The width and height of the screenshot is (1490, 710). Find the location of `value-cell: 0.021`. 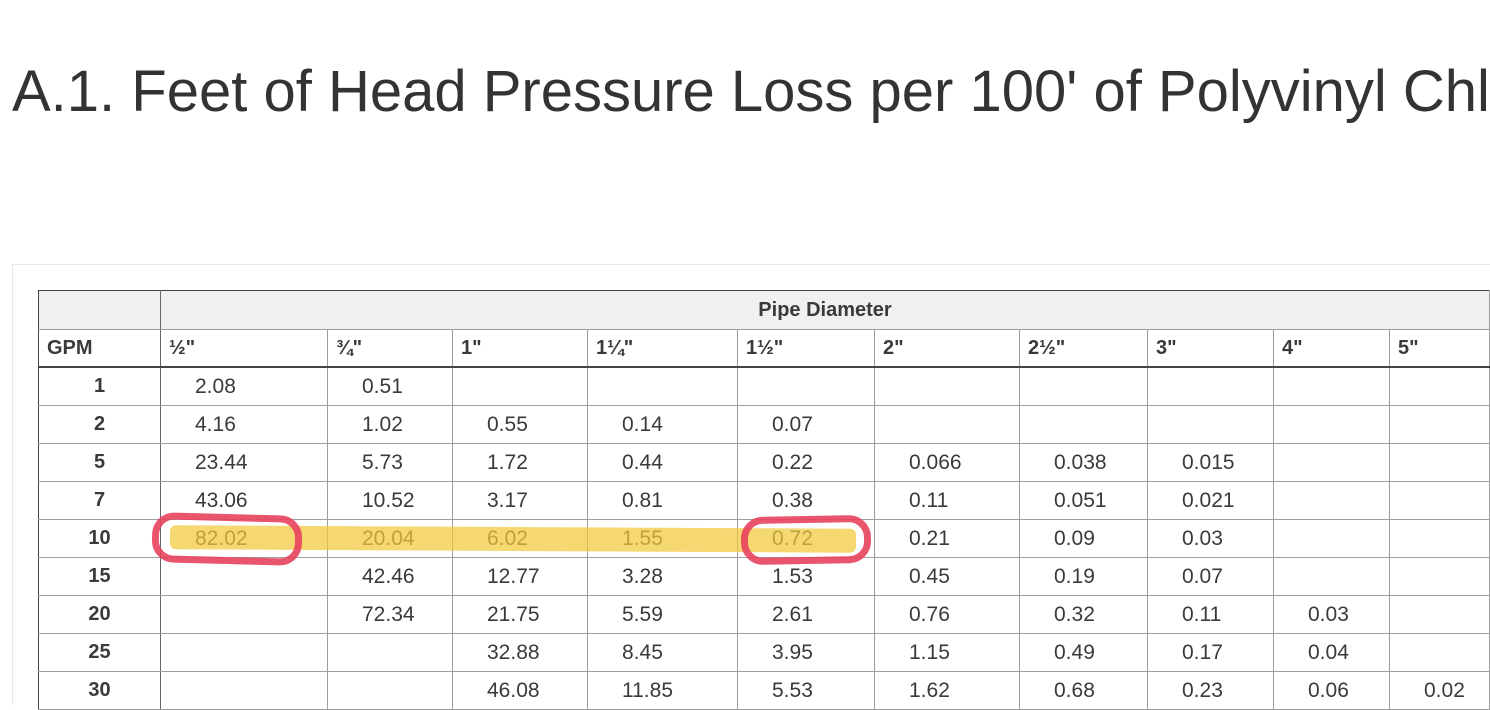

value-cell: 0.021 is located at coordinates (1210, 500).